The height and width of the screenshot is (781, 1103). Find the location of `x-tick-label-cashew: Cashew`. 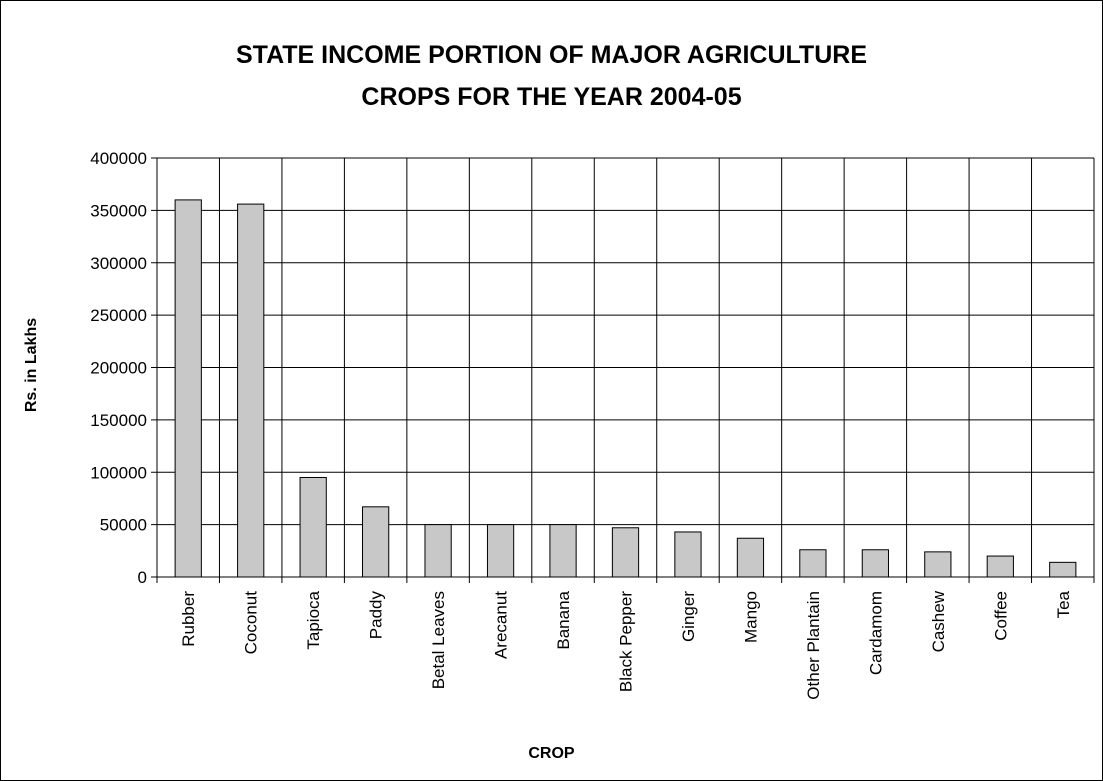

x-tick-label-cashew: Cashew is located at coordinates (938, 621).